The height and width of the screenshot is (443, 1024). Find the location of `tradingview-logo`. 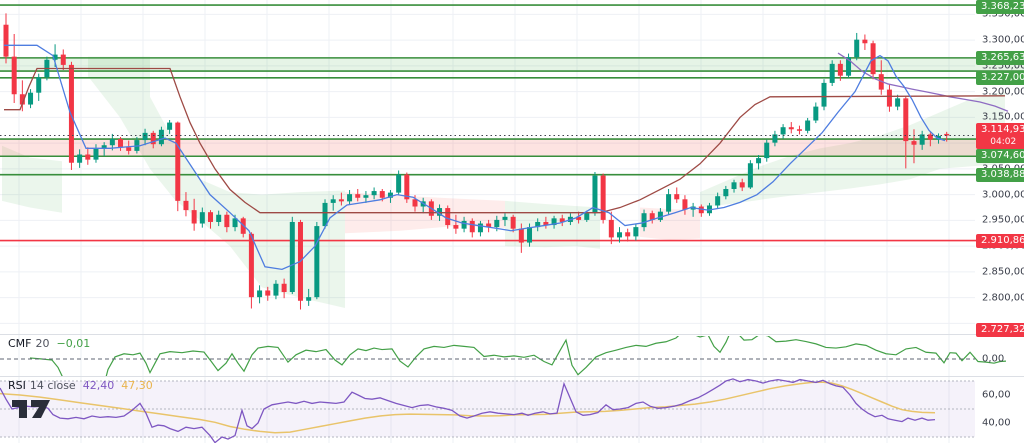

tradingview-logo is located at coordinates (36, 409).